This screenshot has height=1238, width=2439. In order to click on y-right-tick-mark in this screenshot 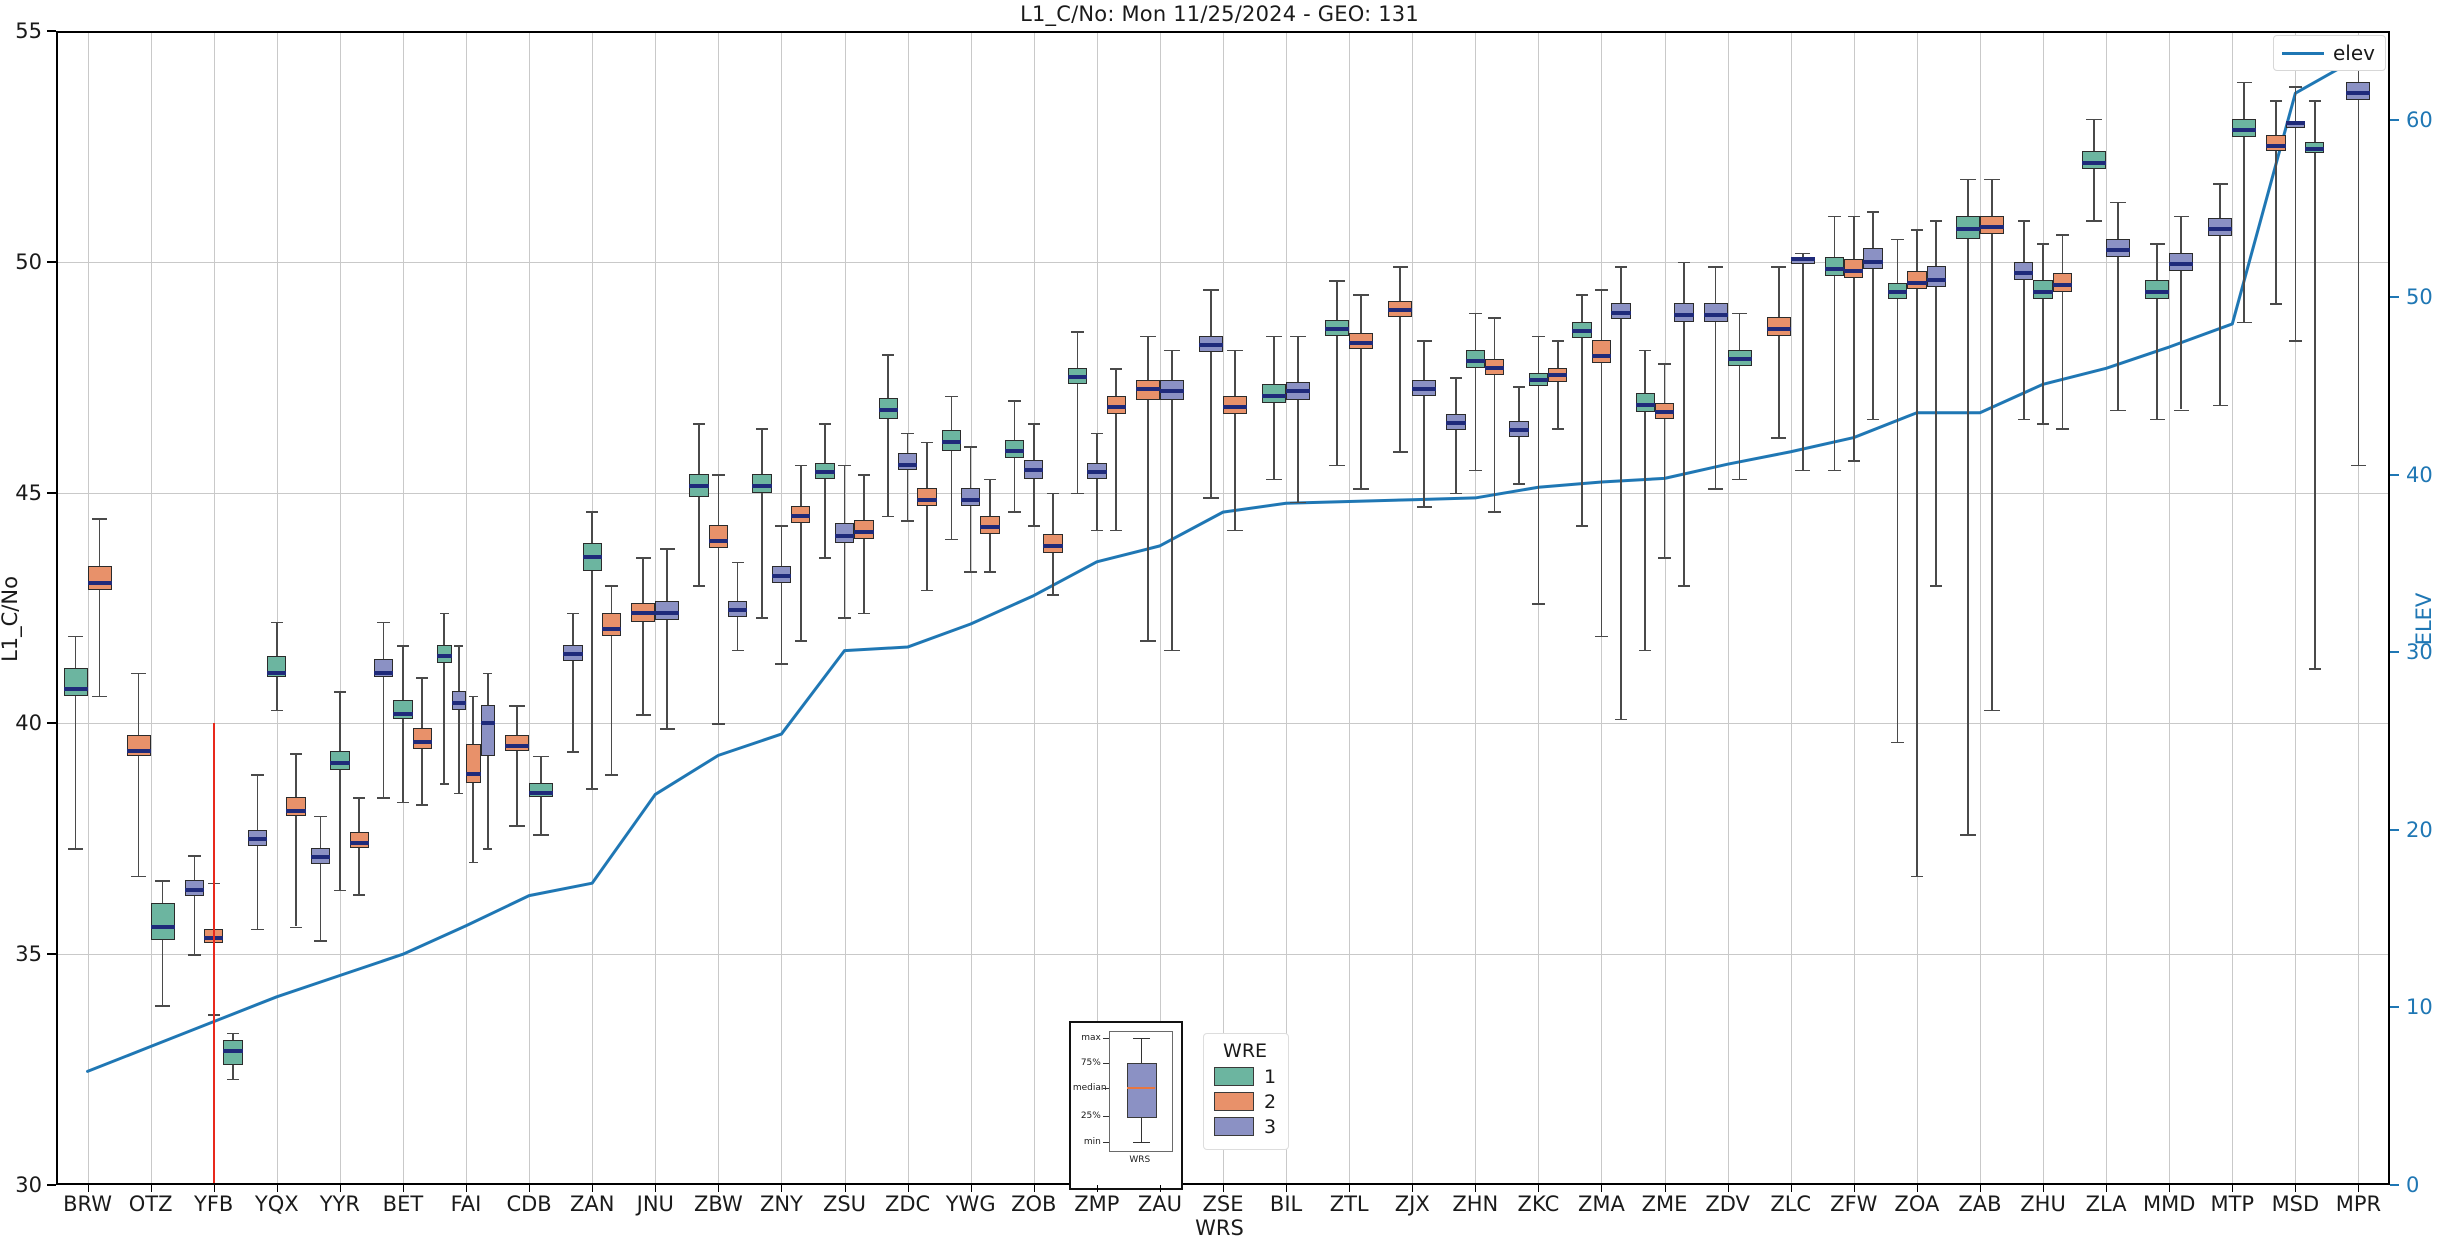, I will do `click(2394, 119)`.